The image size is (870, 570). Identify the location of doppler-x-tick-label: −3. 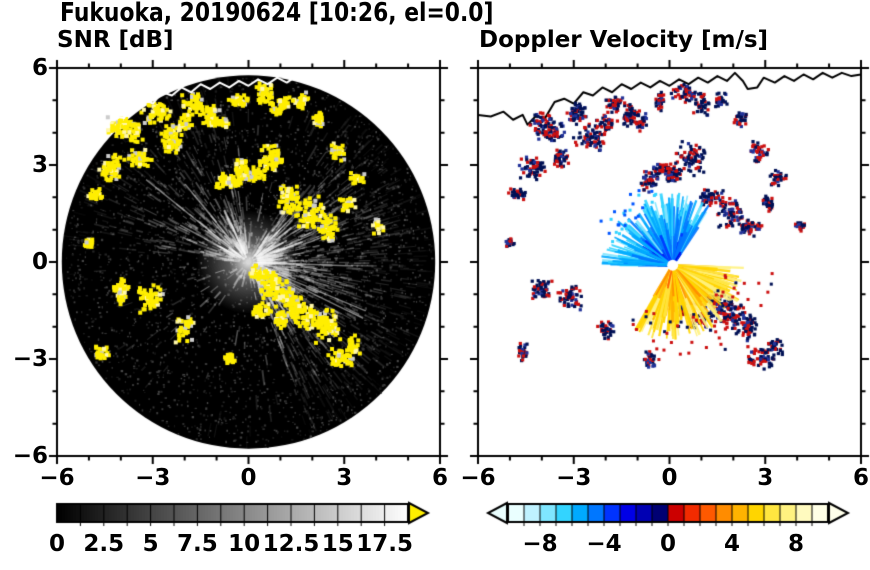
(574, 478).